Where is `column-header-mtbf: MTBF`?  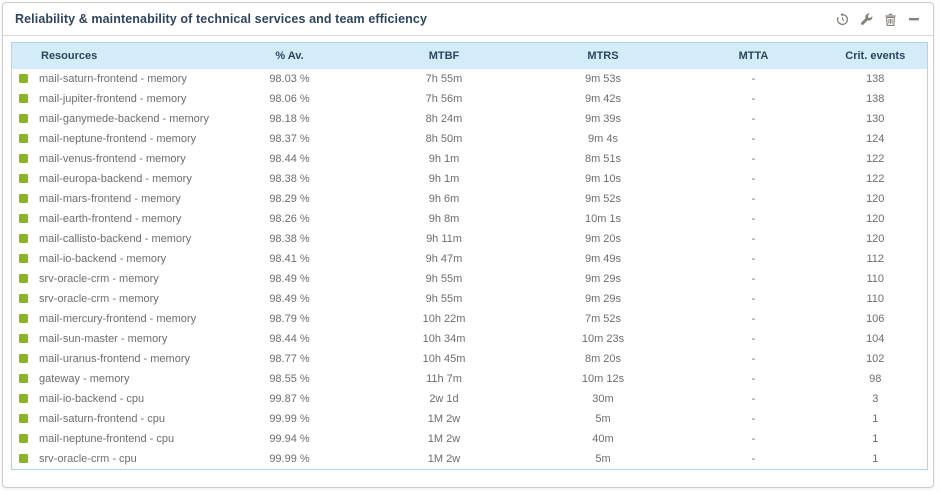
column-header-mtbf: MTBF is located at coordinates (444, 55).